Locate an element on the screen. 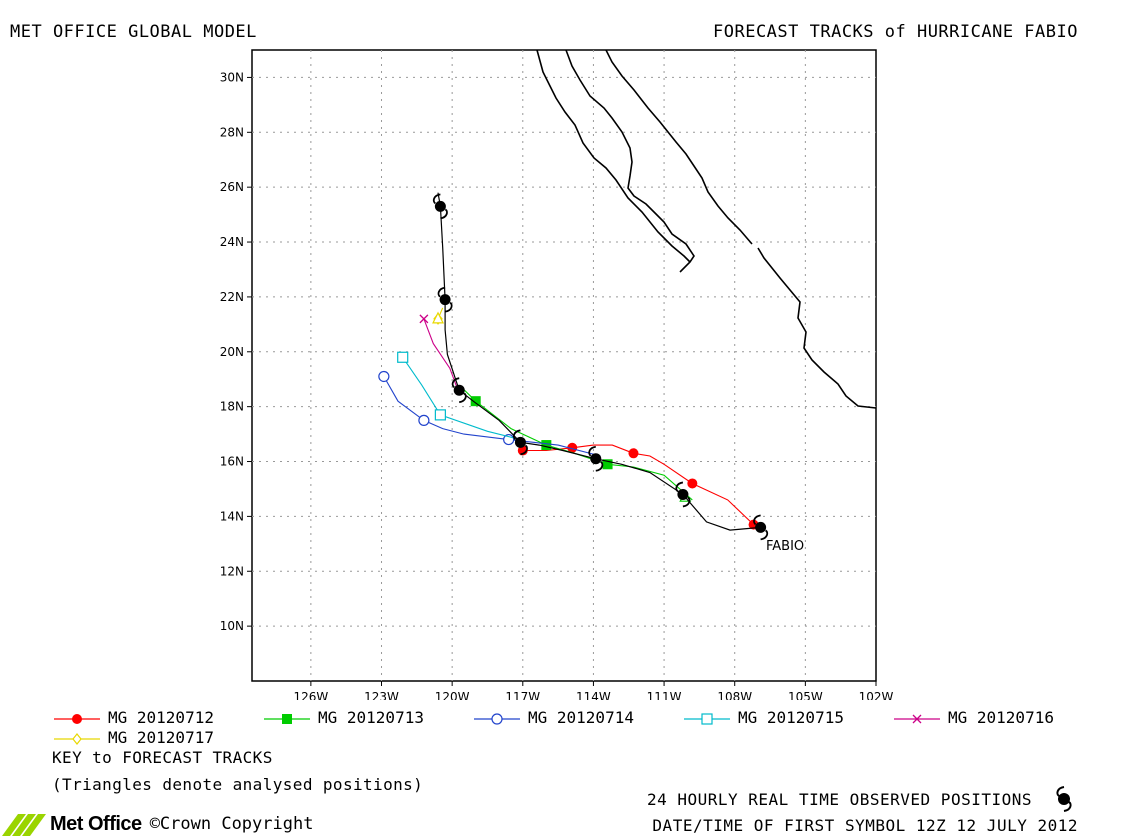 This screenshot has width=1130, height=840. tick-label-lon: 111W is located at coordinates (664, 695).